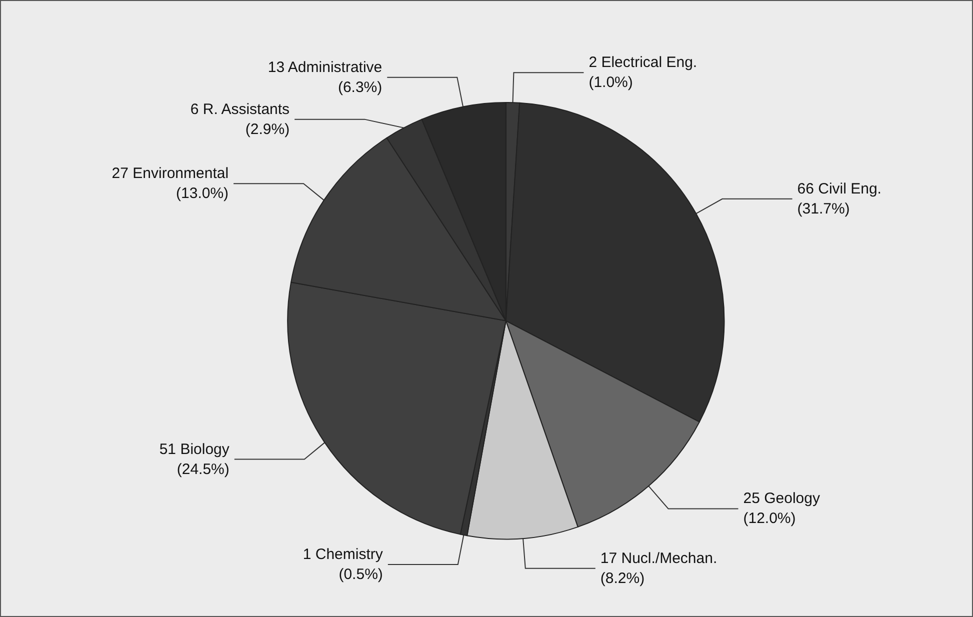  Describe the element at coordinates (643, 63) in the screenshot. I see `slice-label: 2 Electrical Eng.` at that location.